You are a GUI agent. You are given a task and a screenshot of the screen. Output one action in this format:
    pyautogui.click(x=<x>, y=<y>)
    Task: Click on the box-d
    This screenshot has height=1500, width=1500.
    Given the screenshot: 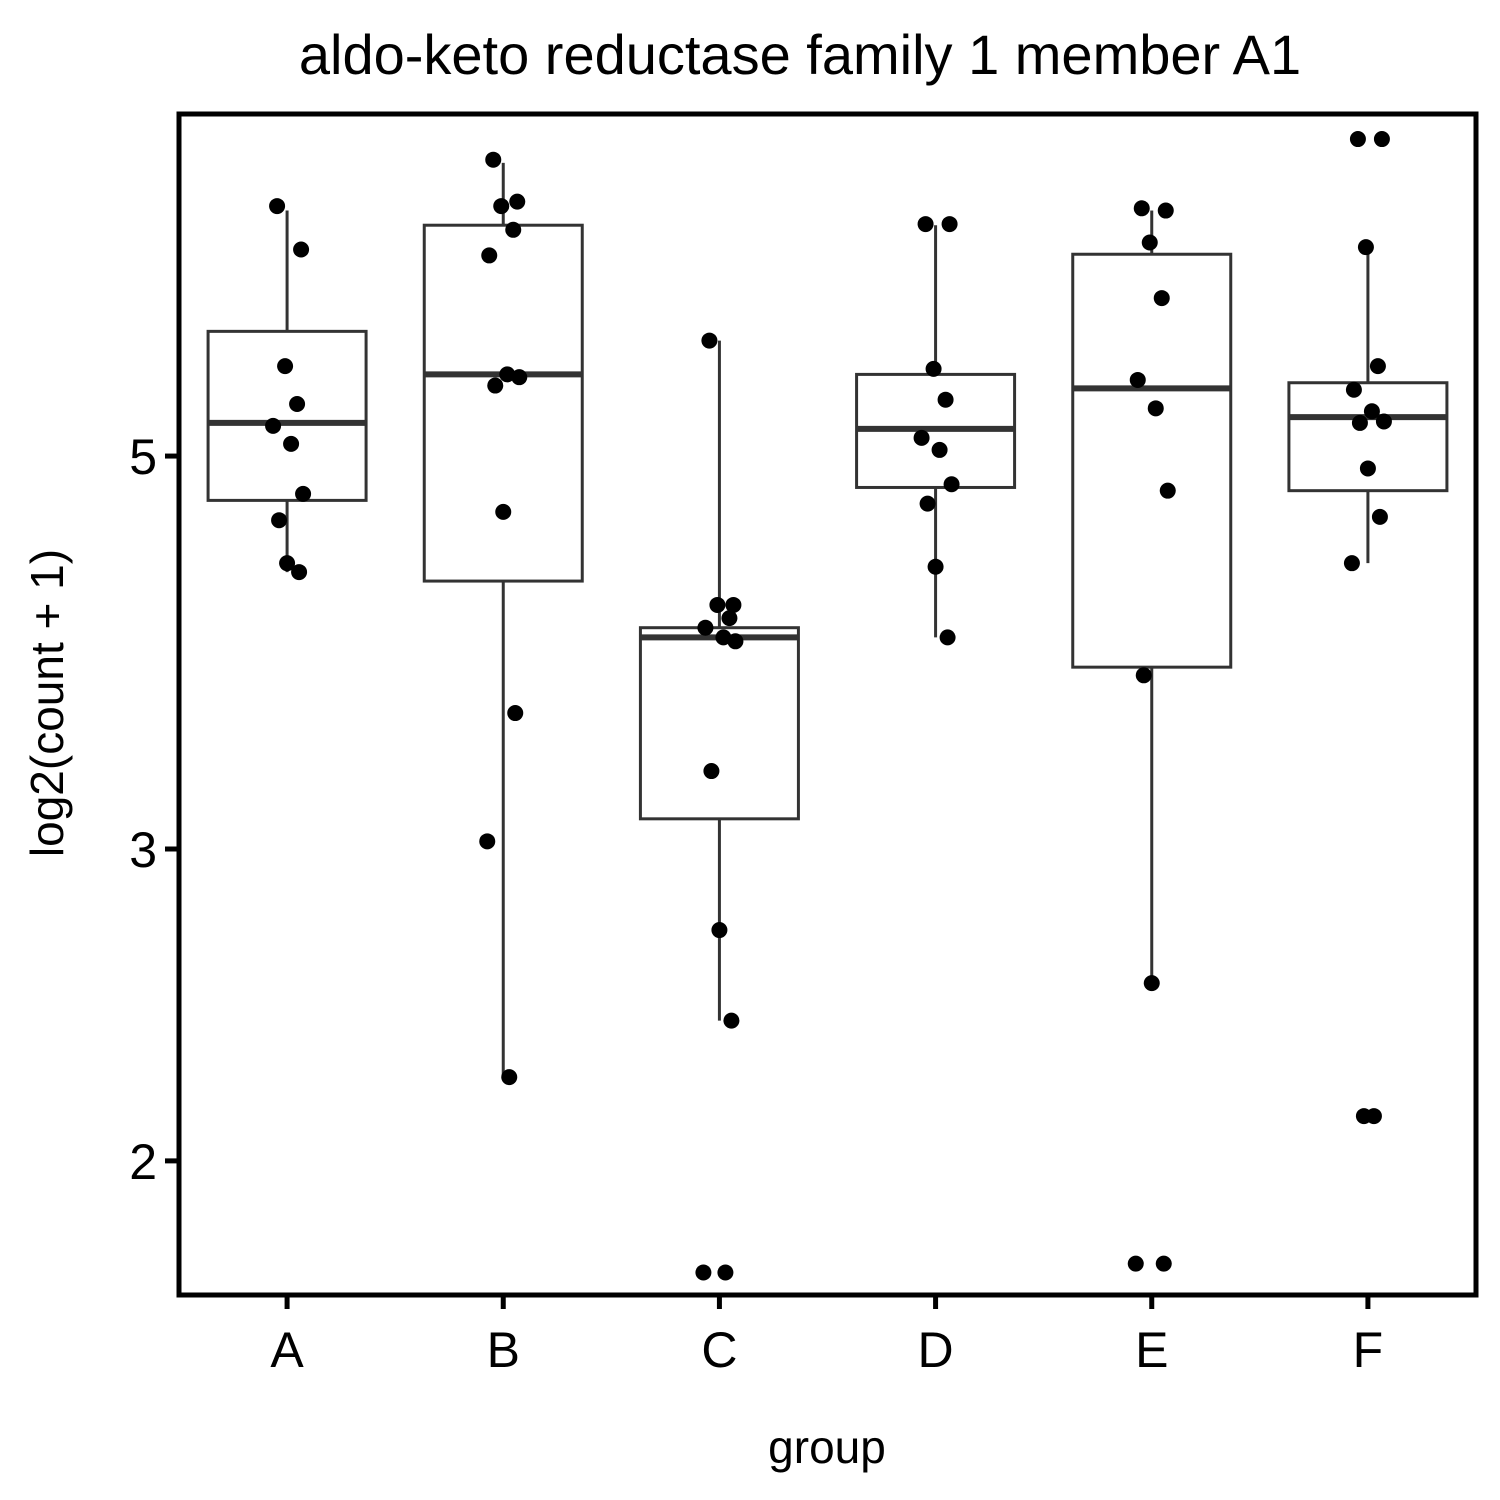 What is the action you would take?
    pyautogui.click(x=936, y=431)
    